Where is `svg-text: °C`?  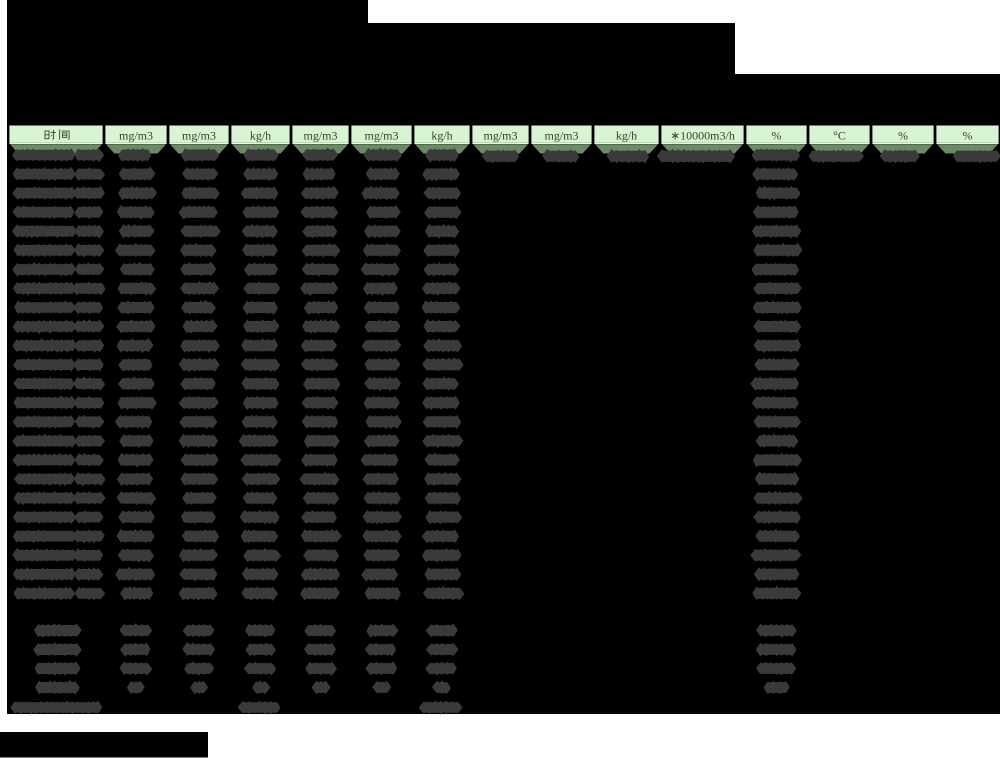
svg-text: °C is located at coordinates (839, 136).